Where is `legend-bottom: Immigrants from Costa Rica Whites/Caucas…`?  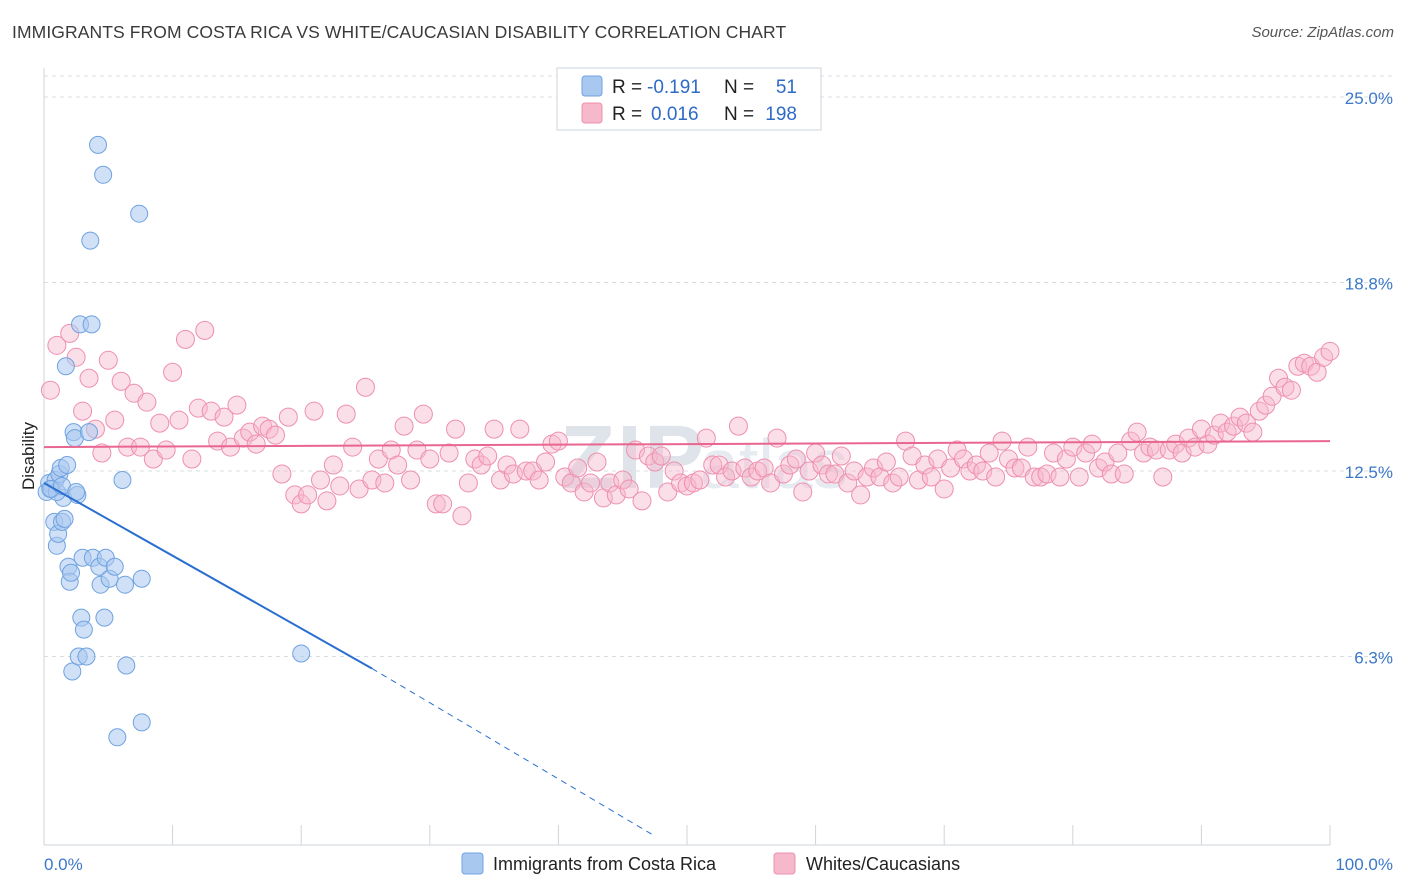 legend-bottom: Immigrants from Costa Rica Whites/Caucas… is located at coordinates (710, 863).